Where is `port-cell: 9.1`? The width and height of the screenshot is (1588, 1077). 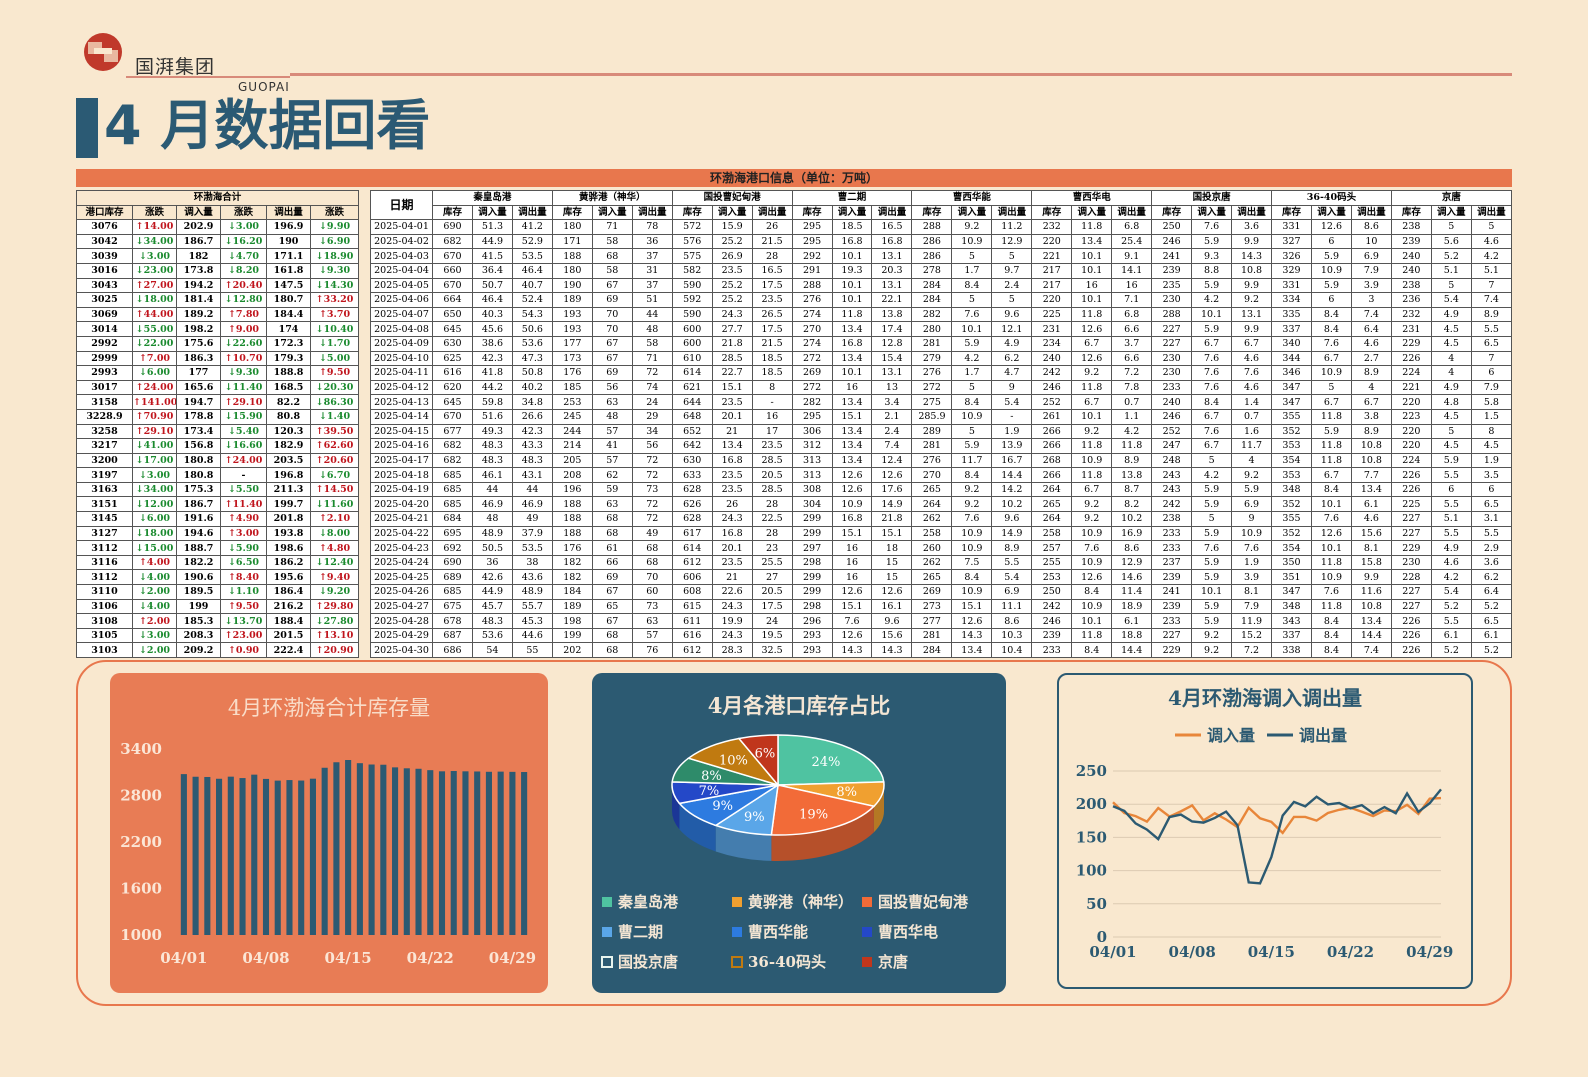 port-cell: 9.1 is located at coordinates (1132, 256).